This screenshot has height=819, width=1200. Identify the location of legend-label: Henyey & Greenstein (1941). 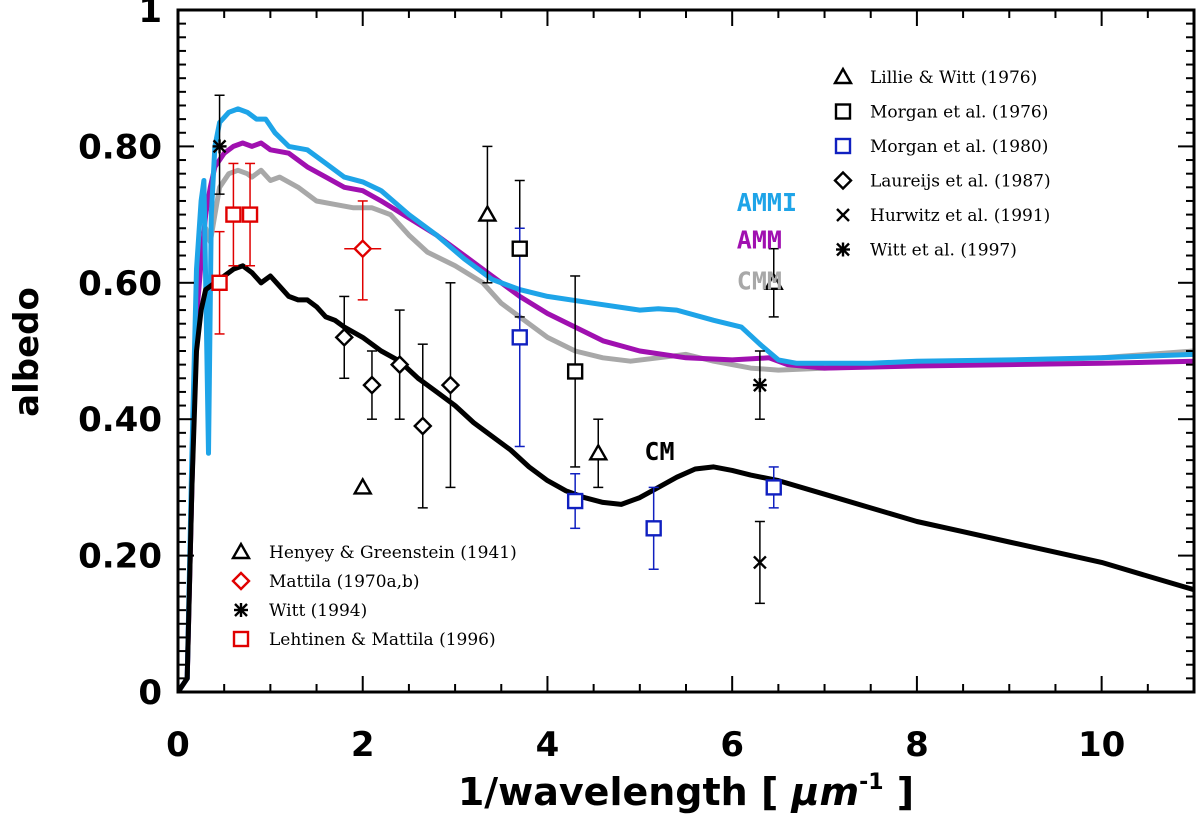
(393, 553).